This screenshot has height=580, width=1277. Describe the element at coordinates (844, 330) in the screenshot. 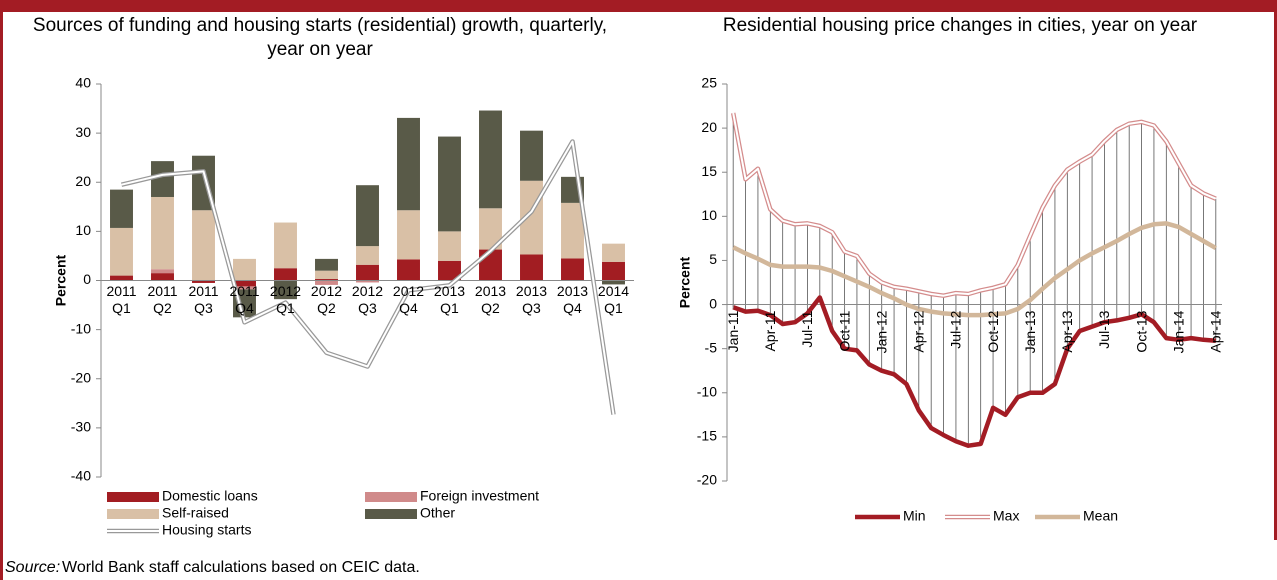

I see `x-tick-label: Oct-11` at that location.